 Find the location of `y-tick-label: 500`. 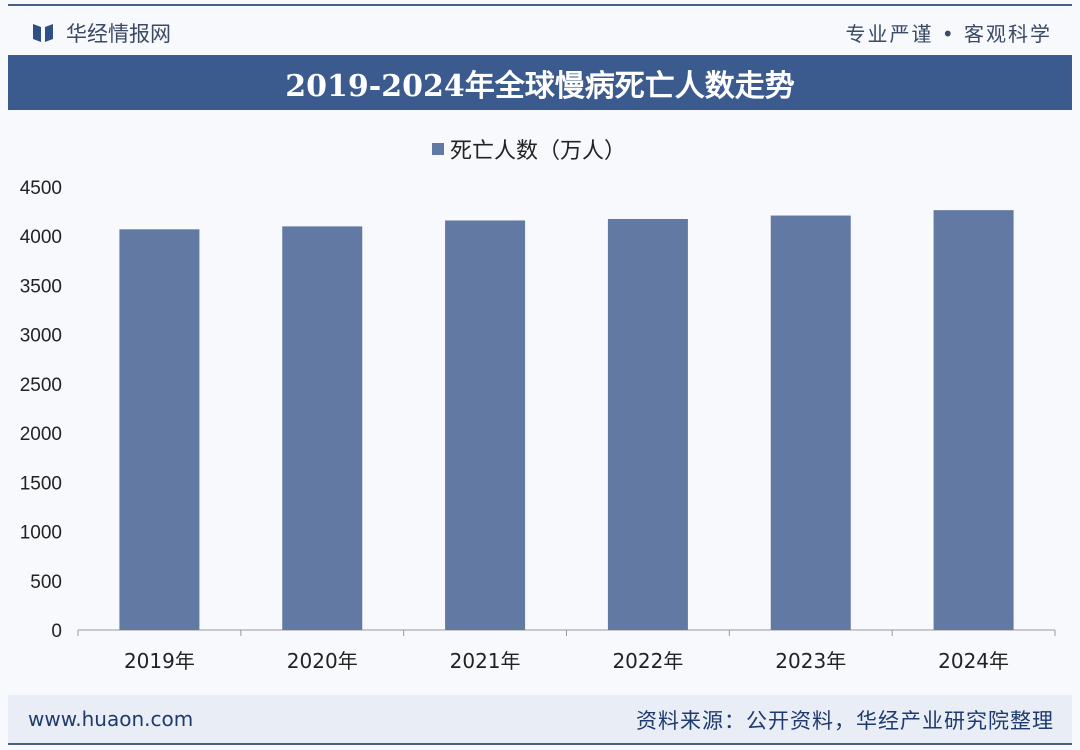

y-tick-label: 500 is located at coordinates (46, 582).